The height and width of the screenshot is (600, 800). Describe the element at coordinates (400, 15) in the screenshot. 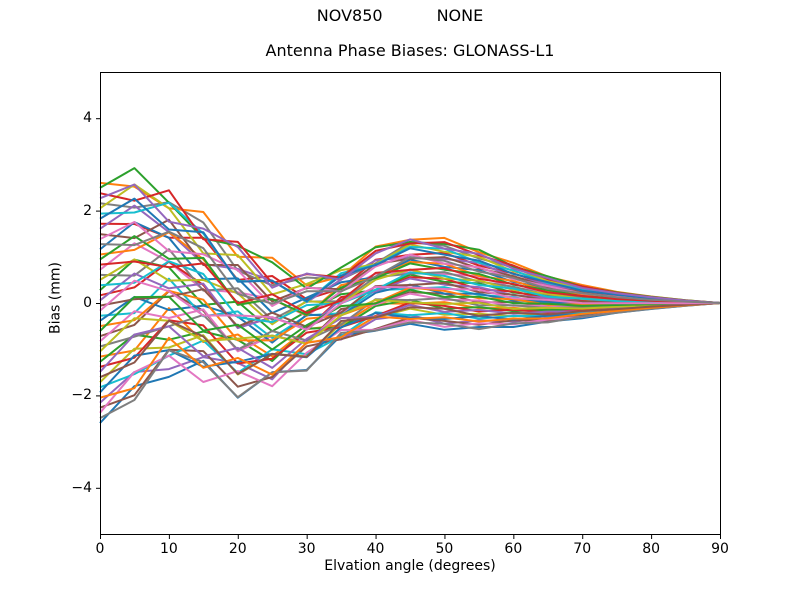

I see `figure-suptitle: NOV850 NONE` at that location.